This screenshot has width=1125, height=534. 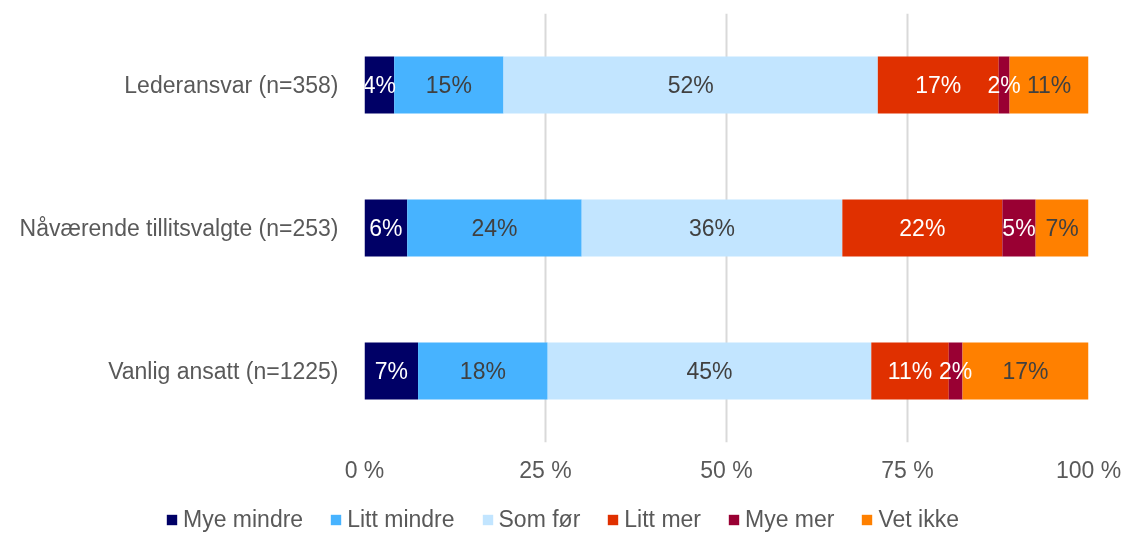 I want to click on legend-label: Litt mindre, so click(x=401, y=519).